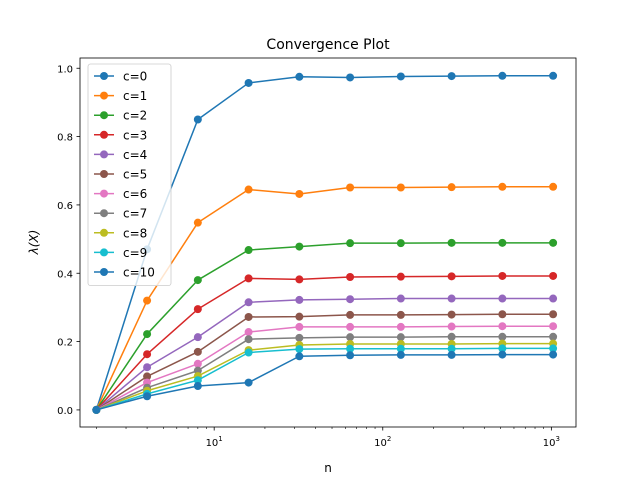 This screenshot has height=480, width=640. I want to click on chart-title: Convergence Plot, so click(328, 45).